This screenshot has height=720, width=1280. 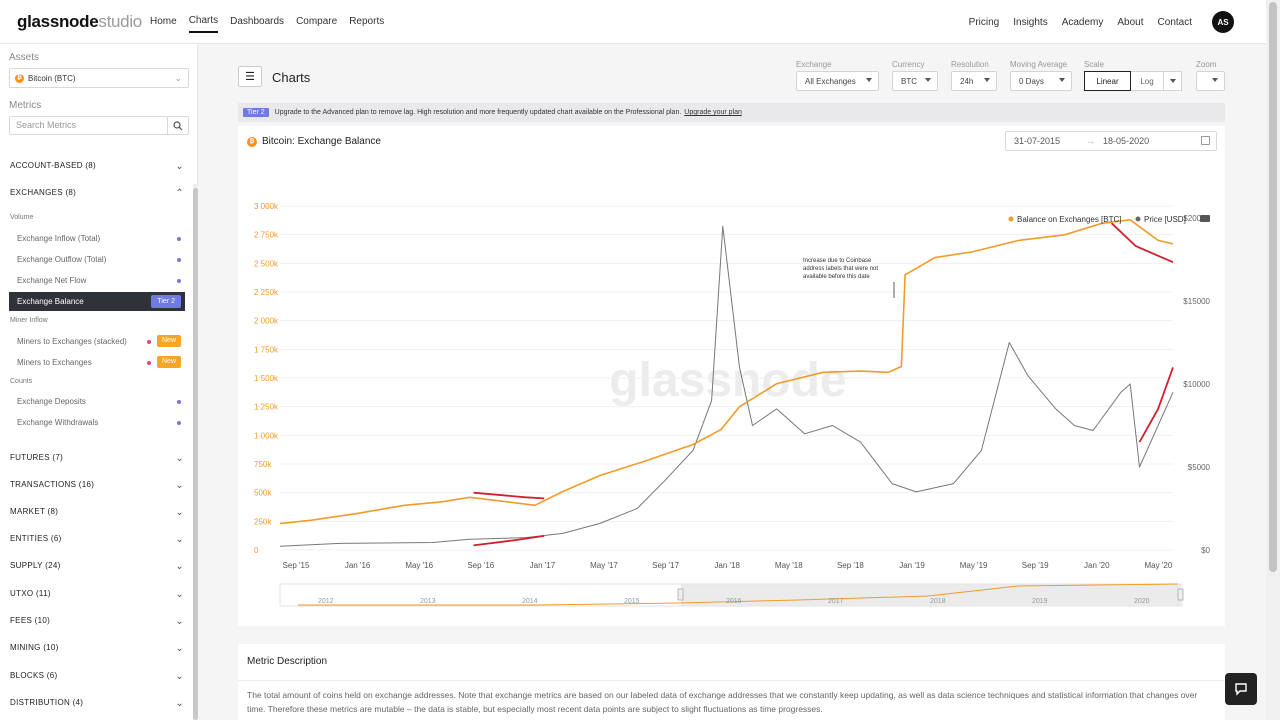 I want to click on scale-log-button: Log, so click(x=1147, y=81).